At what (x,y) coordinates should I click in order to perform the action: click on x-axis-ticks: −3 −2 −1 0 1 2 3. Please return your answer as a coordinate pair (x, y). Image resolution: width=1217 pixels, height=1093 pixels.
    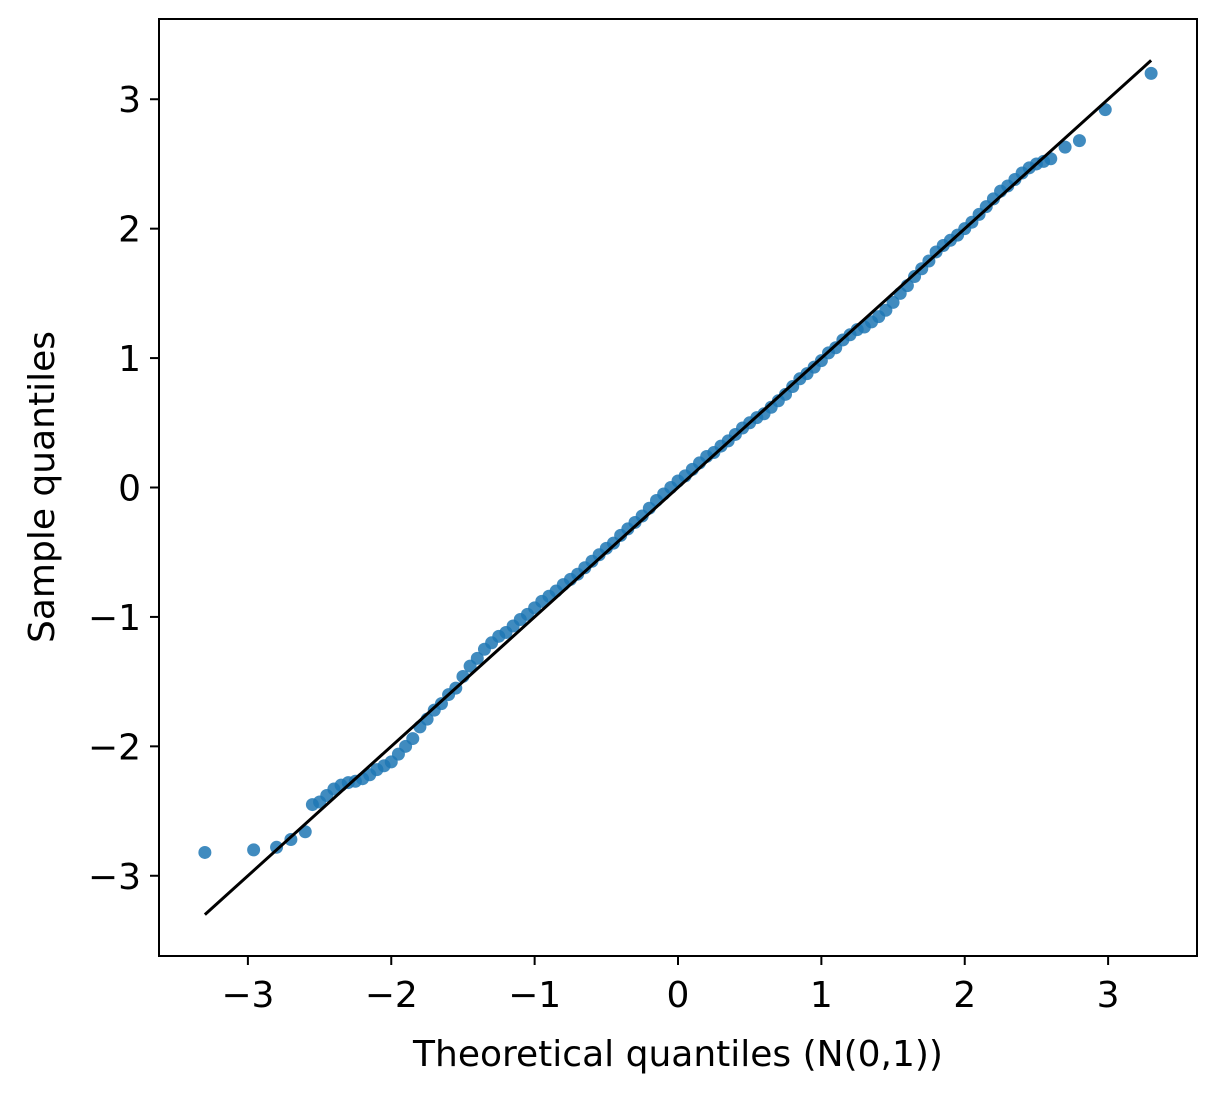
    Looking at the image, I should click on (670, 986).